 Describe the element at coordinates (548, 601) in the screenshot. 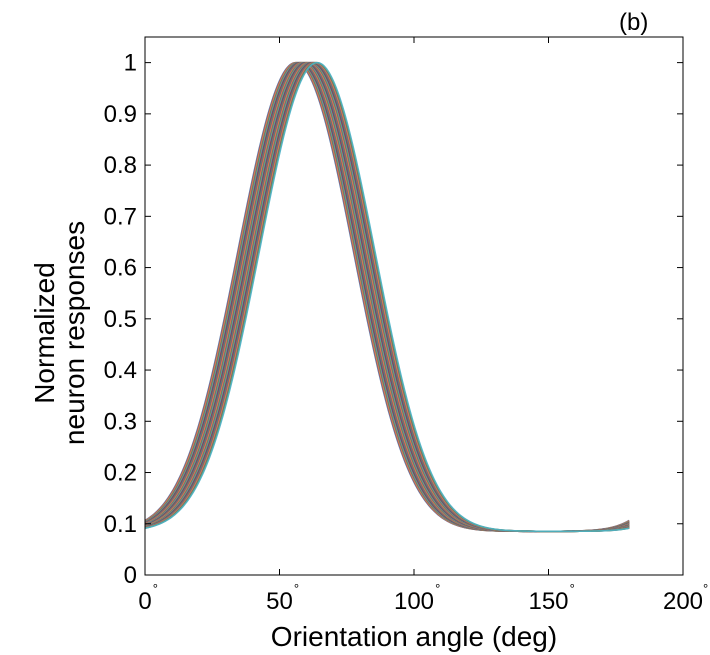

I see `x-tick-label: 150` at that location.